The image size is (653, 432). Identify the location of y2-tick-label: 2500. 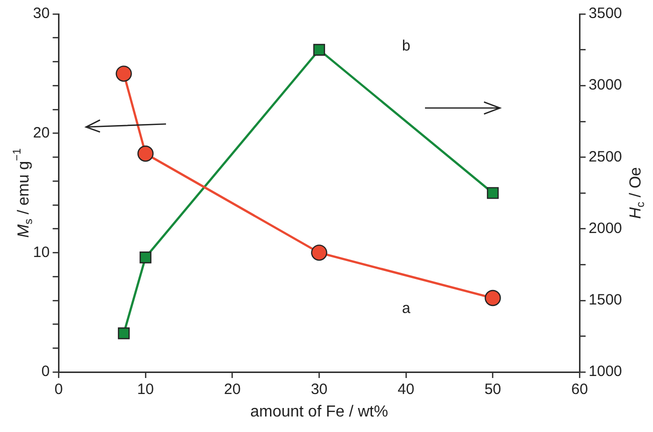
(605, 157).